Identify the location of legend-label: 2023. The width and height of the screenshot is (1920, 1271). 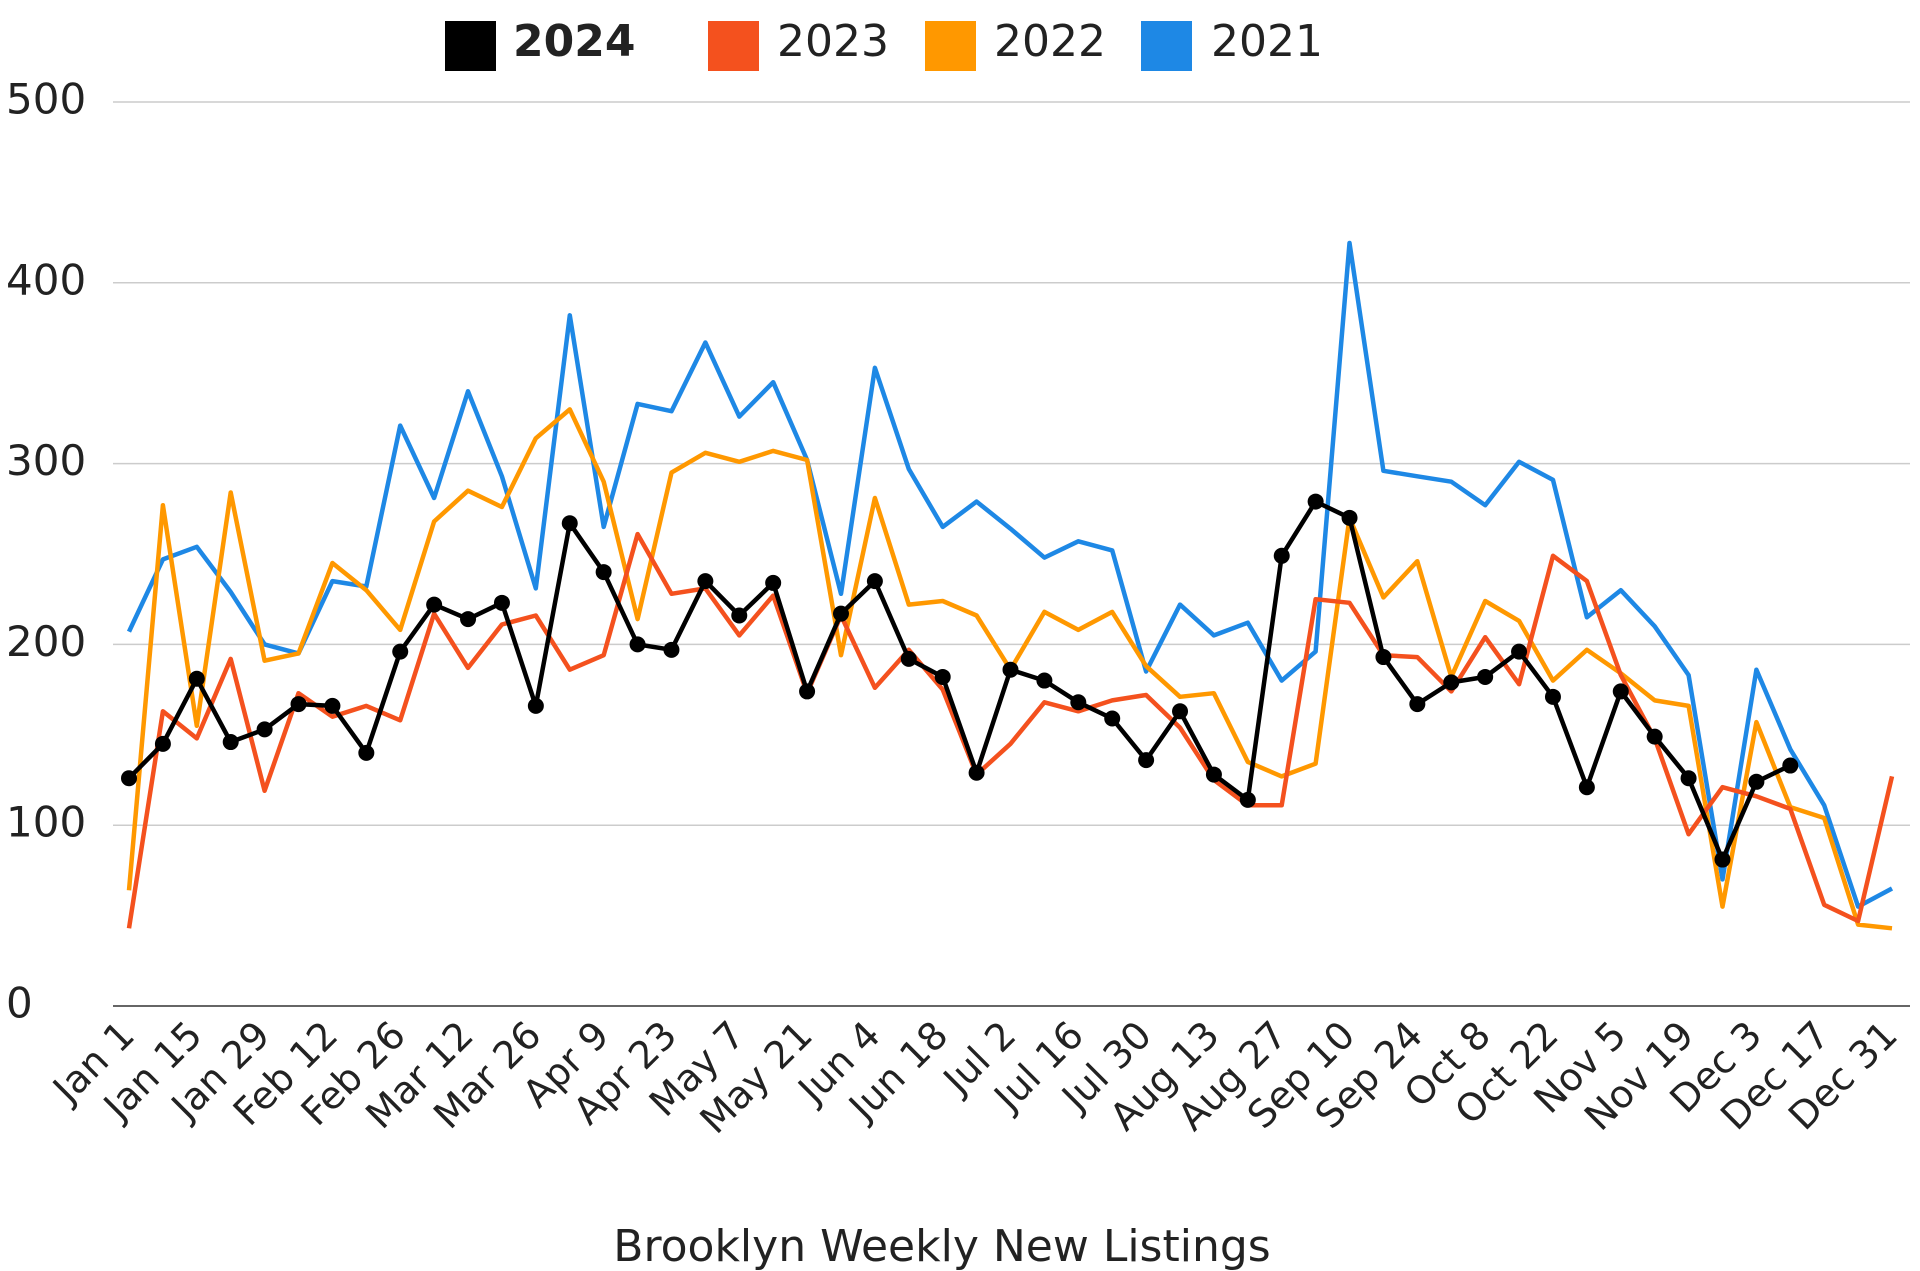
(833, 41).